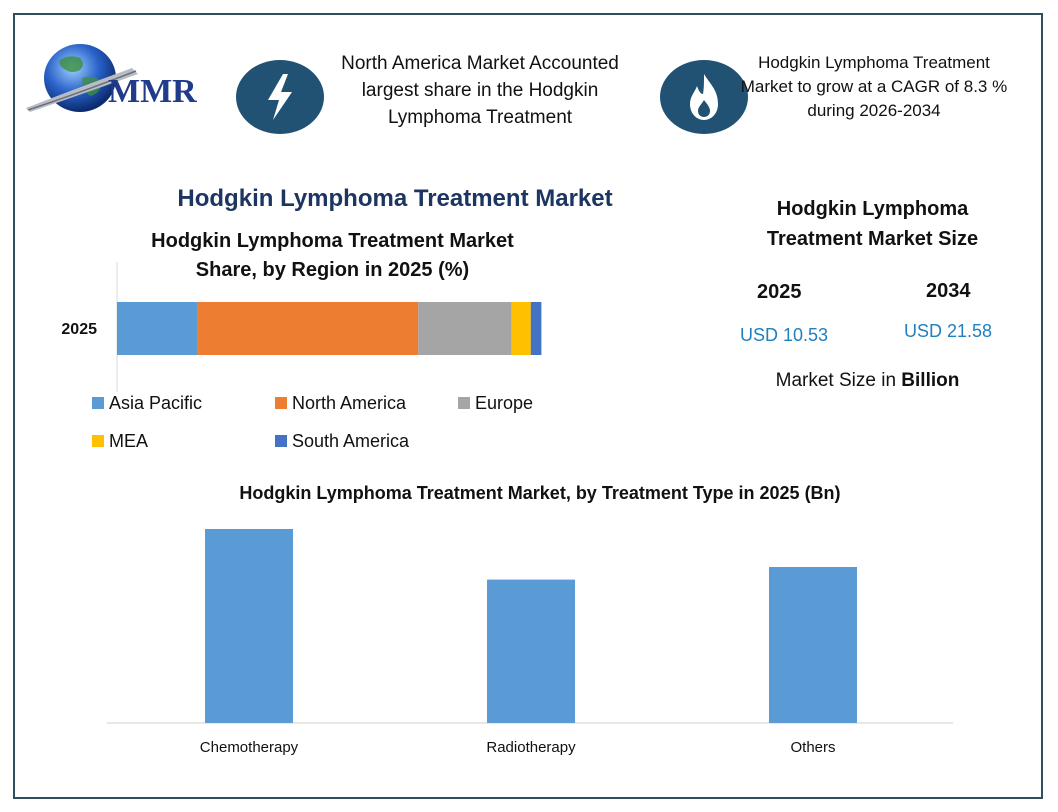  I want to click on flame-icon, so click(704, 97).